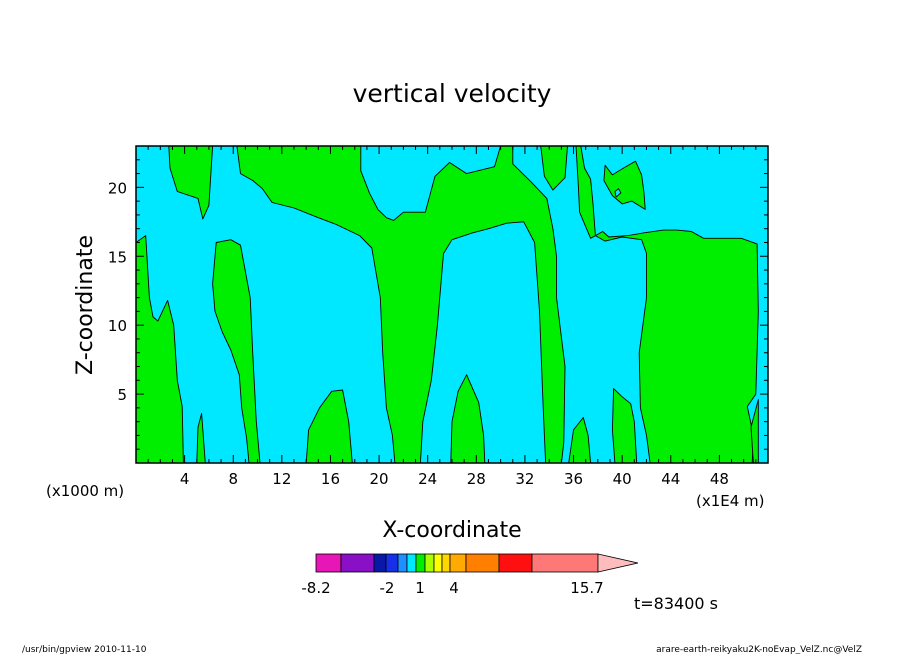  I want to click on x-tick-label: 24, so click(427, 479).